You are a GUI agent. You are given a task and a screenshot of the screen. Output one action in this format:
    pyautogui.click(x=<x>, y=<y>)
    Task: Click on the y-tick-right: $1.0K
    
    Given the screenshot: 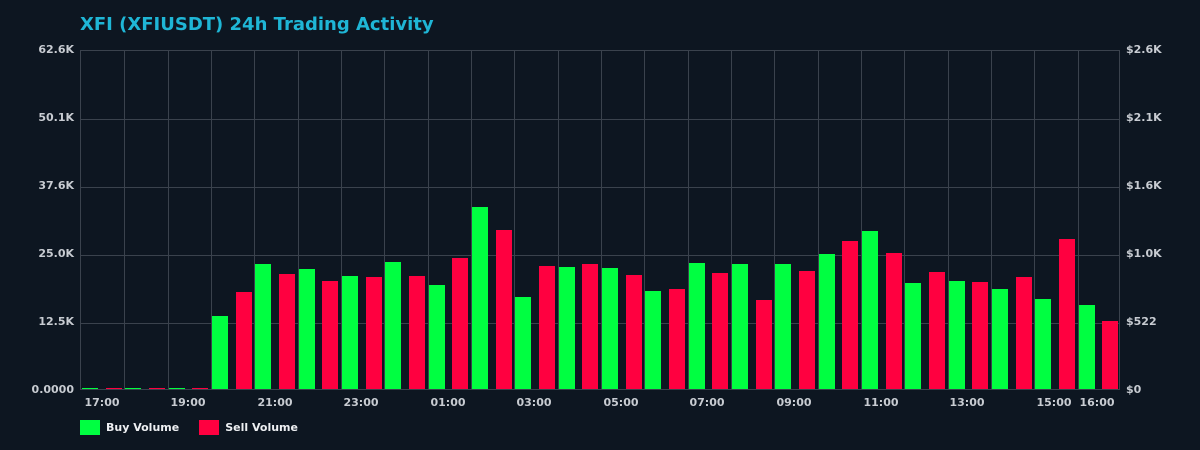 What is the action you would take?
    pyautogui.click(x=1144, y=253)
    